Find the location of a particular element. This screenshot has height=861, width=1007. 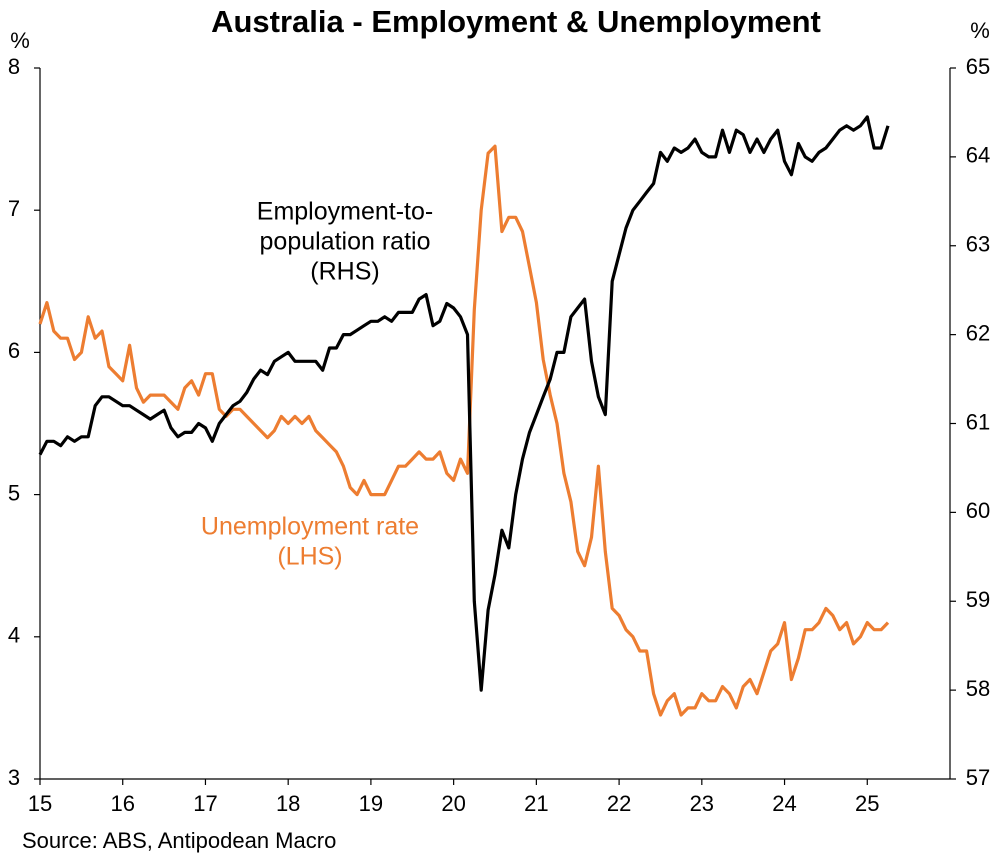

y2-tick-label: 62 is located at coordinates (978, 332).